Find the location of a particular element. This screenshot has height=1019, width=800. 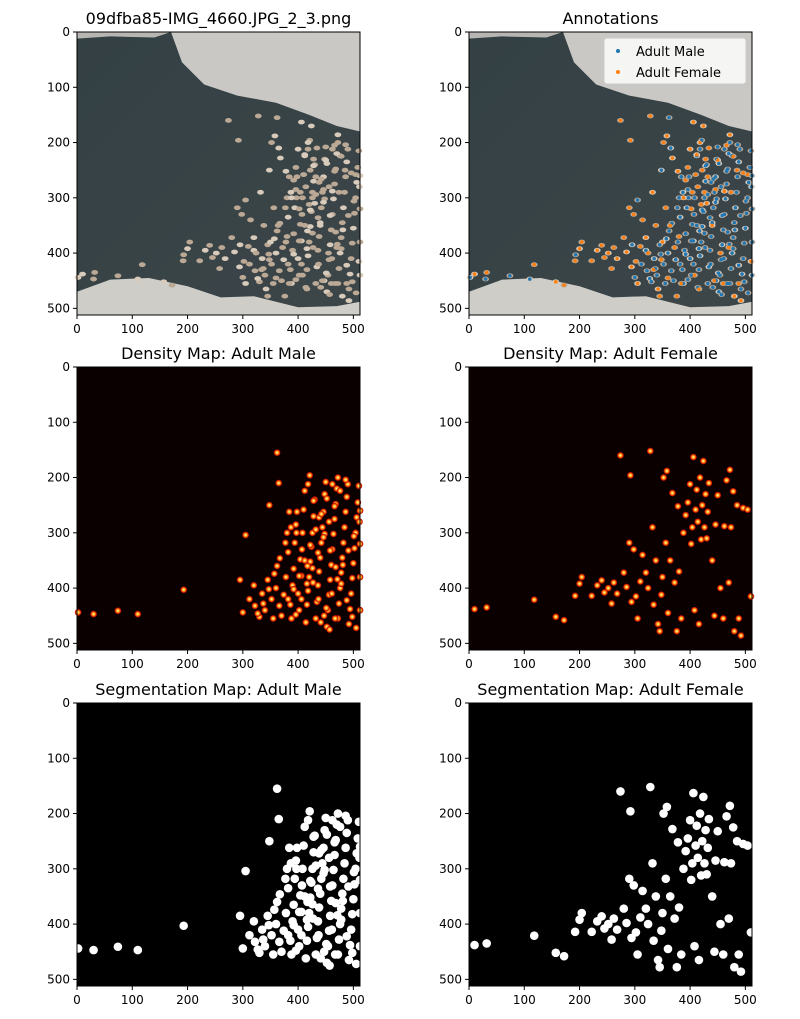

x-tick-label: 0 is located at coordinates (77, 1000).